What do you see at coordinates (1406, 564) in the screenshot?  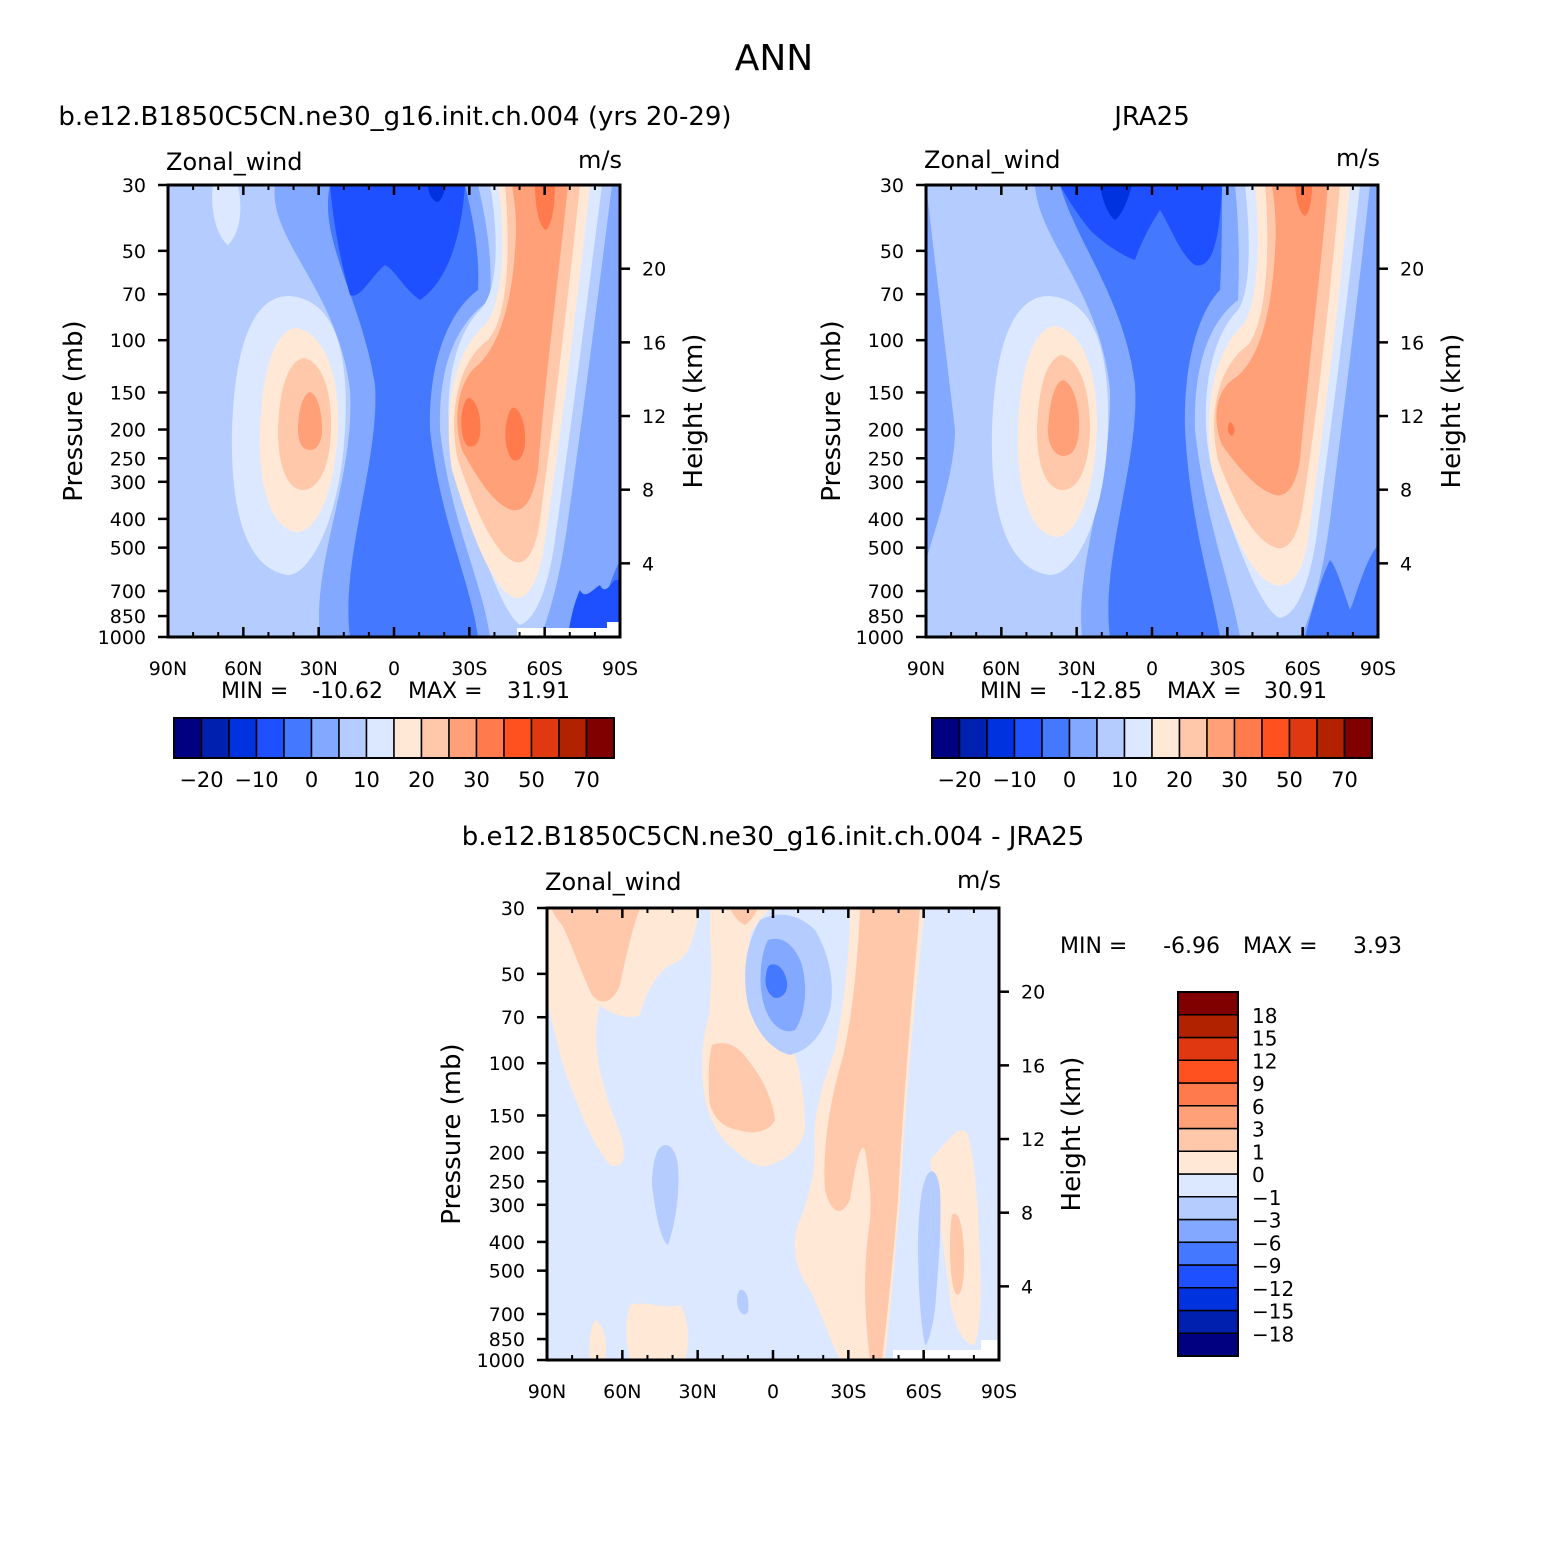 I see `right-y-tick-label: 4` at bounding box center [1406, 564].